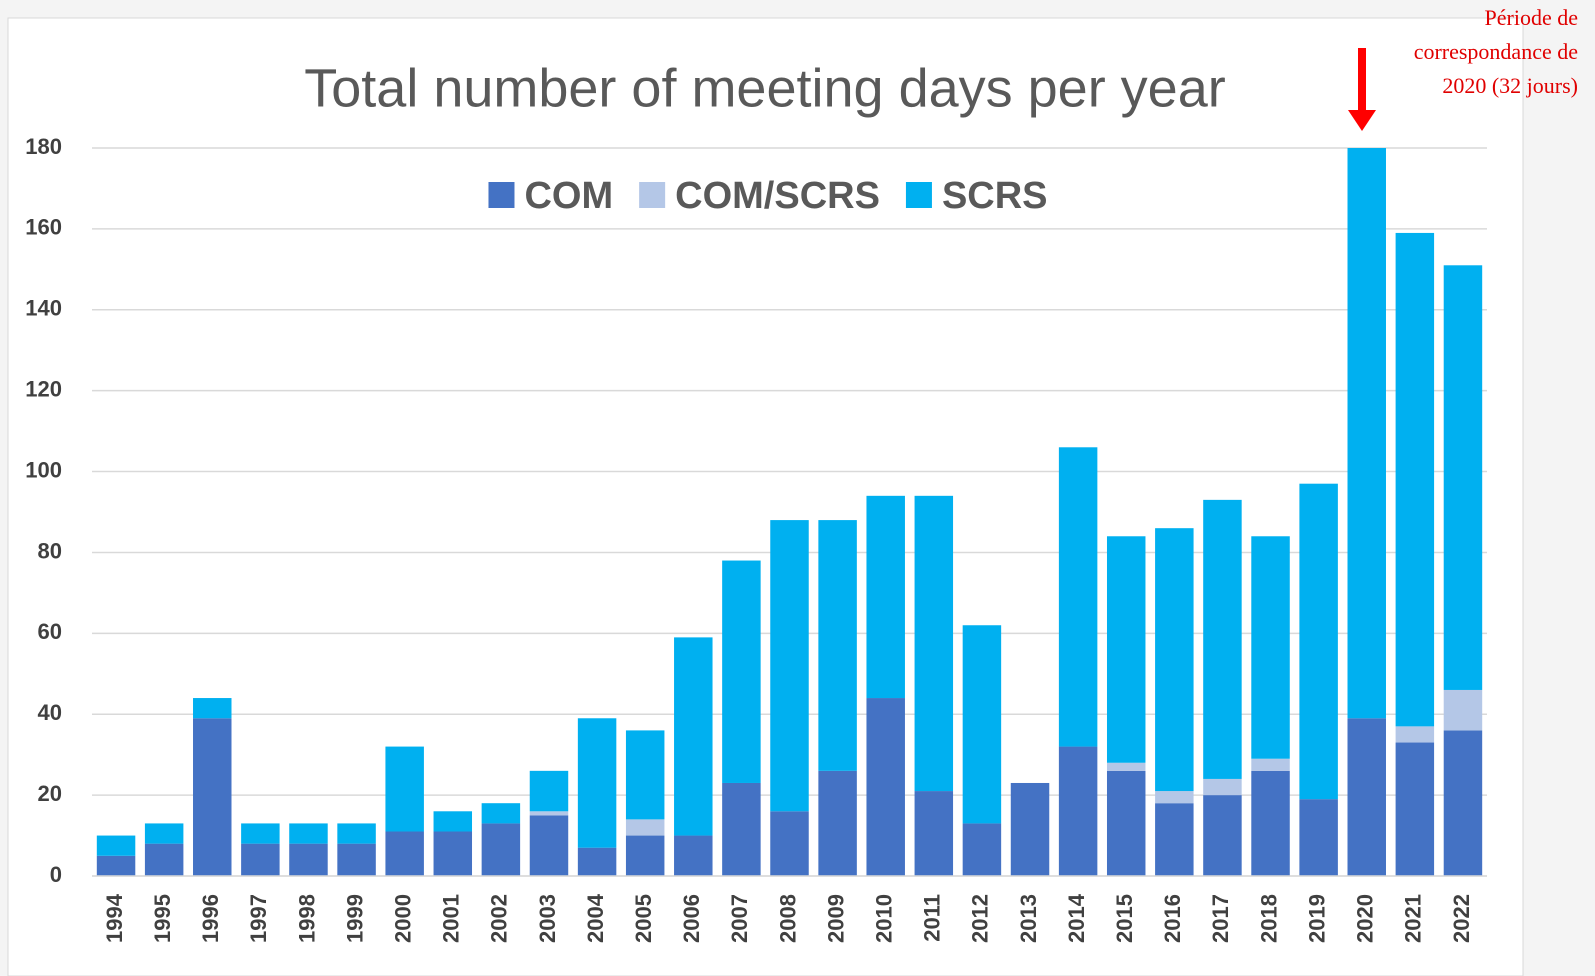  Describe the element at coordinates (402, 918) in the screenshot. I see `x-tick-label: 2000` at that location.